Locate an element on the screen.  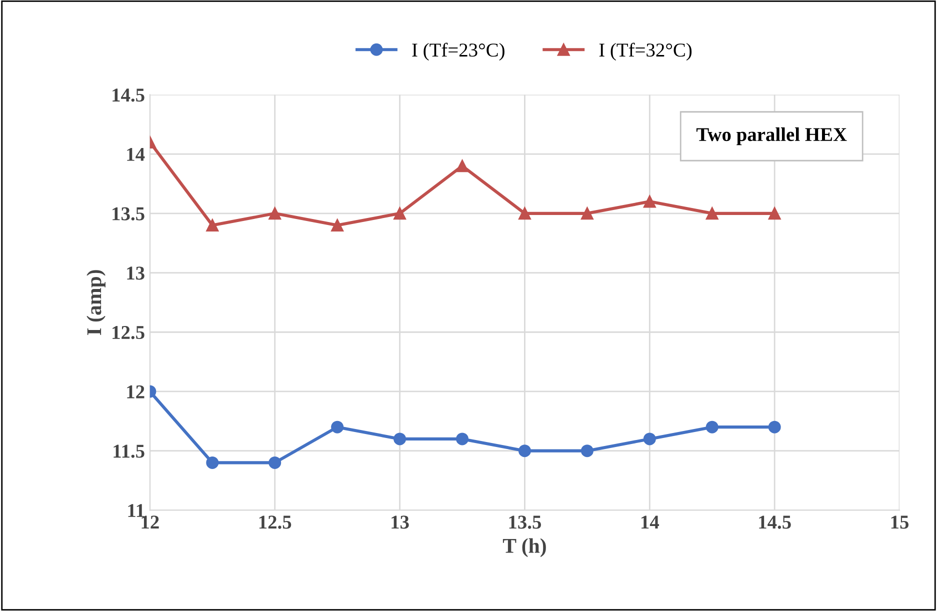
y-tick-label: 11 is located at coordinates (136, 510).